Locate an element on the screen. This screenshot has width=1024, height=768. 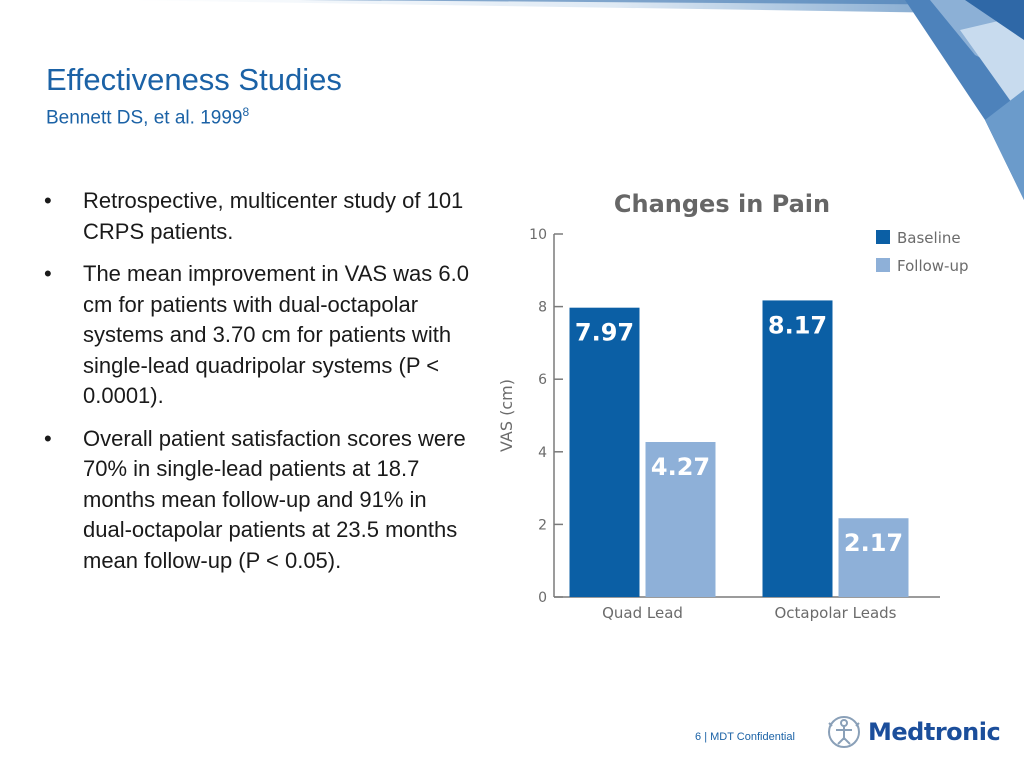
y-tick-label: 6 is located at coordinates (542, 380).